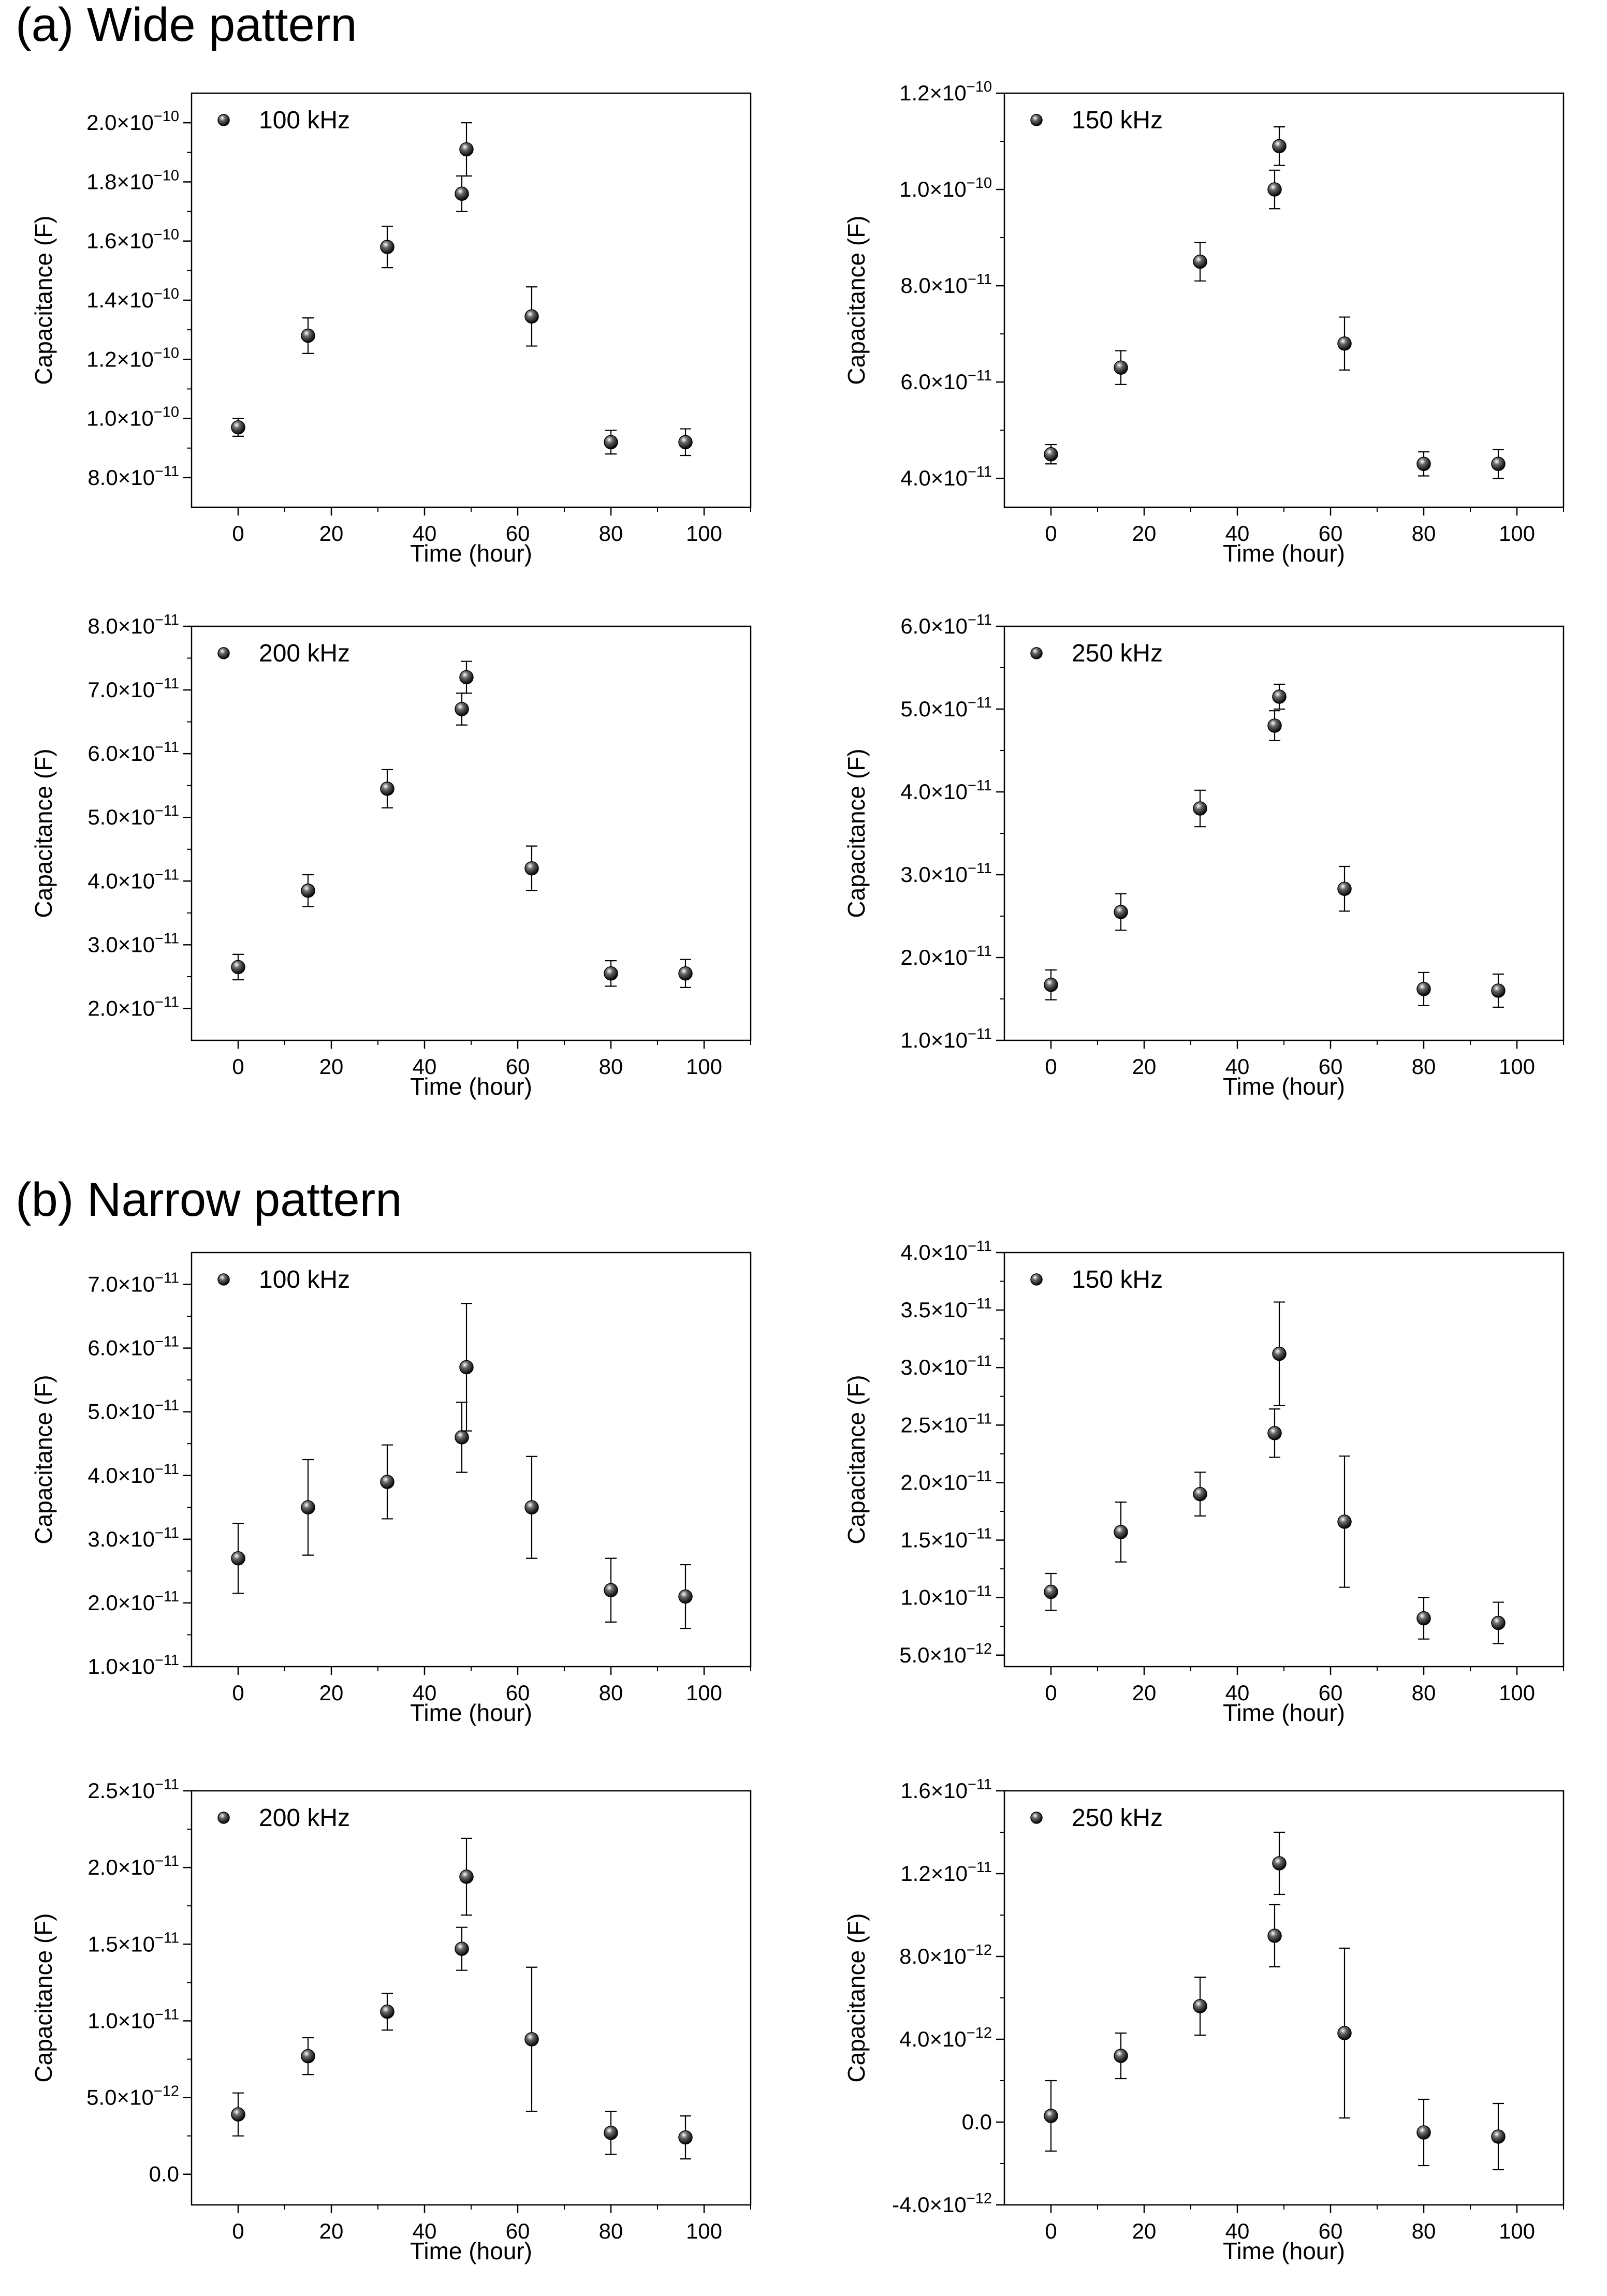  I want to click on y-tick-label: 1.6×10⁻¹¹, so click(946, 1789).